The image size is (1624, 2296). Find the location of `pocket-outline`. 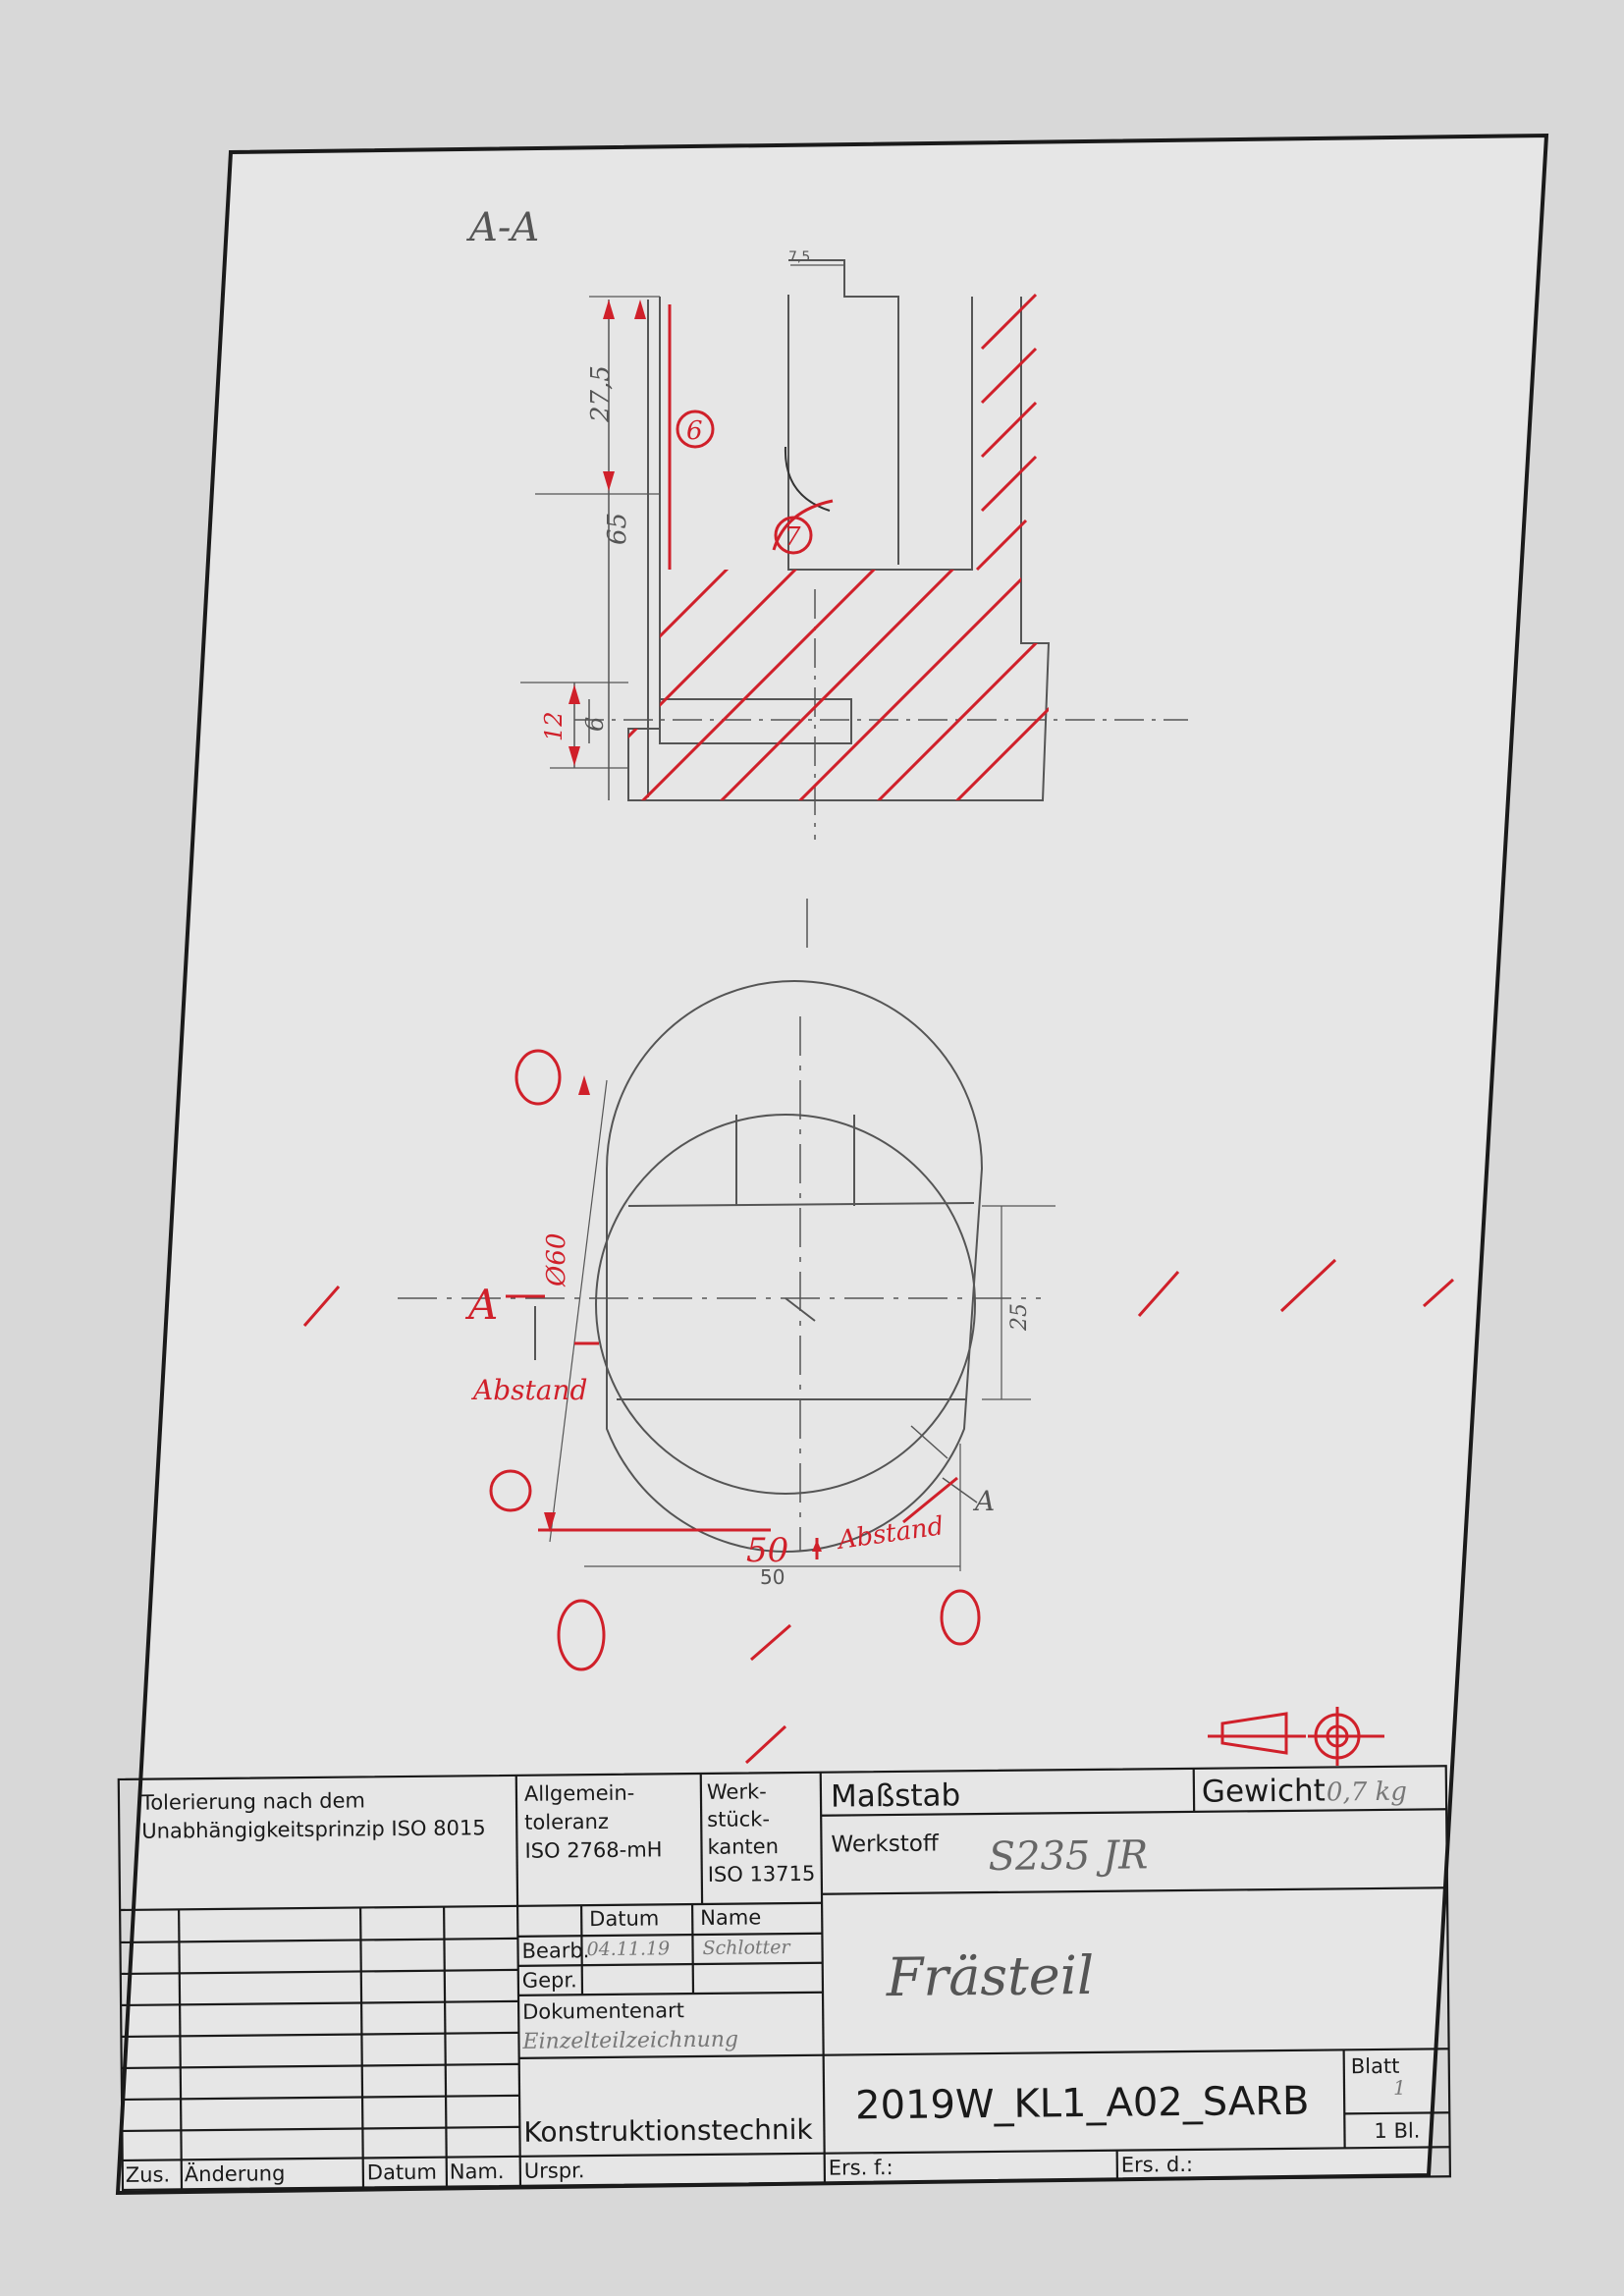

pocket-outline is located at coordinates (880, 433).